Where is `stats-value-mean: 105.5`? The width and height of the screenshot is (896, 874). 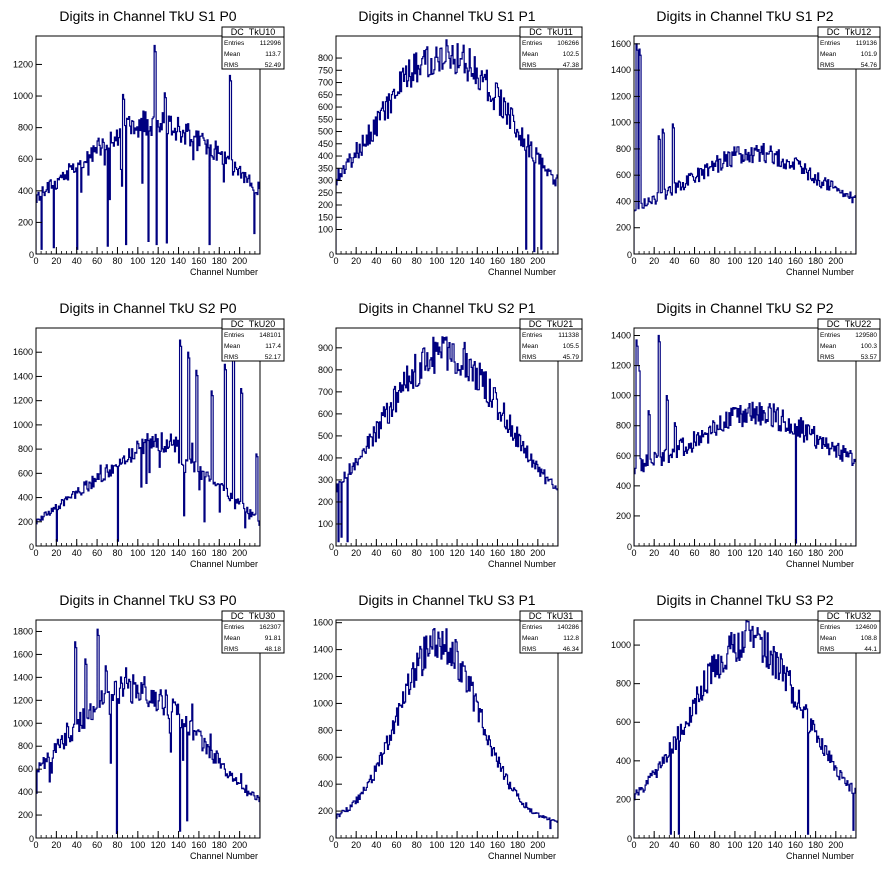
stats-value-mean: 105.5 is located at coordinates (571, 346).